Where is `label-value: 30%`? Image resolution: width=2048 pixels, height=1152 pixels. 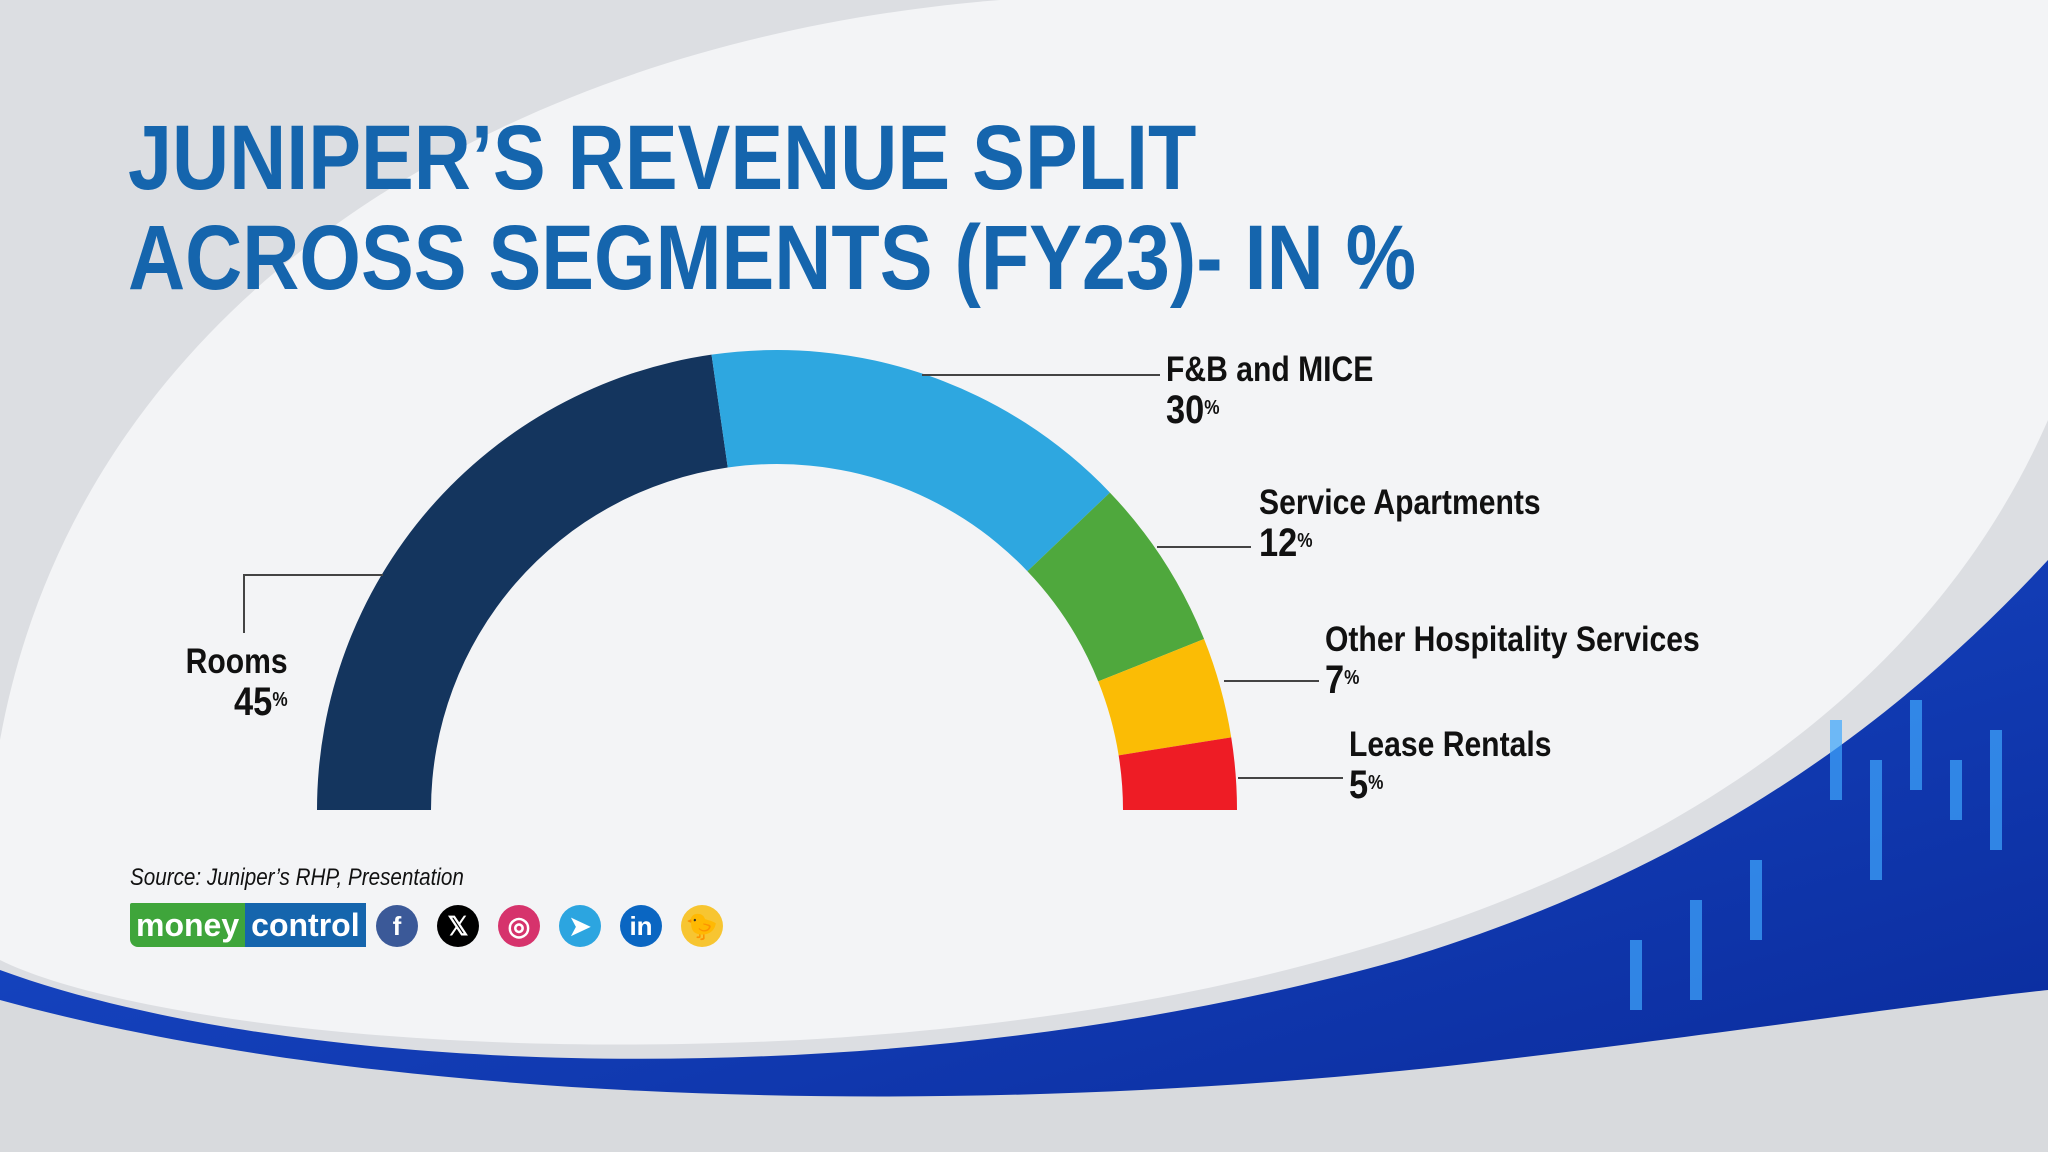
label-value: 30% is located at coordinates (1193, 410).